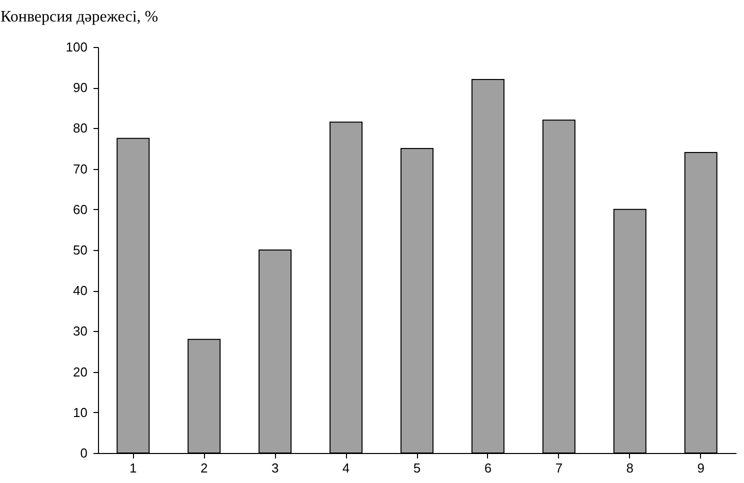 The image size is (744, 483). What do you see at coordinates (346, 468) in the screenshot?
I see `x-tick-label: 4` at bounding box center [346, 468].